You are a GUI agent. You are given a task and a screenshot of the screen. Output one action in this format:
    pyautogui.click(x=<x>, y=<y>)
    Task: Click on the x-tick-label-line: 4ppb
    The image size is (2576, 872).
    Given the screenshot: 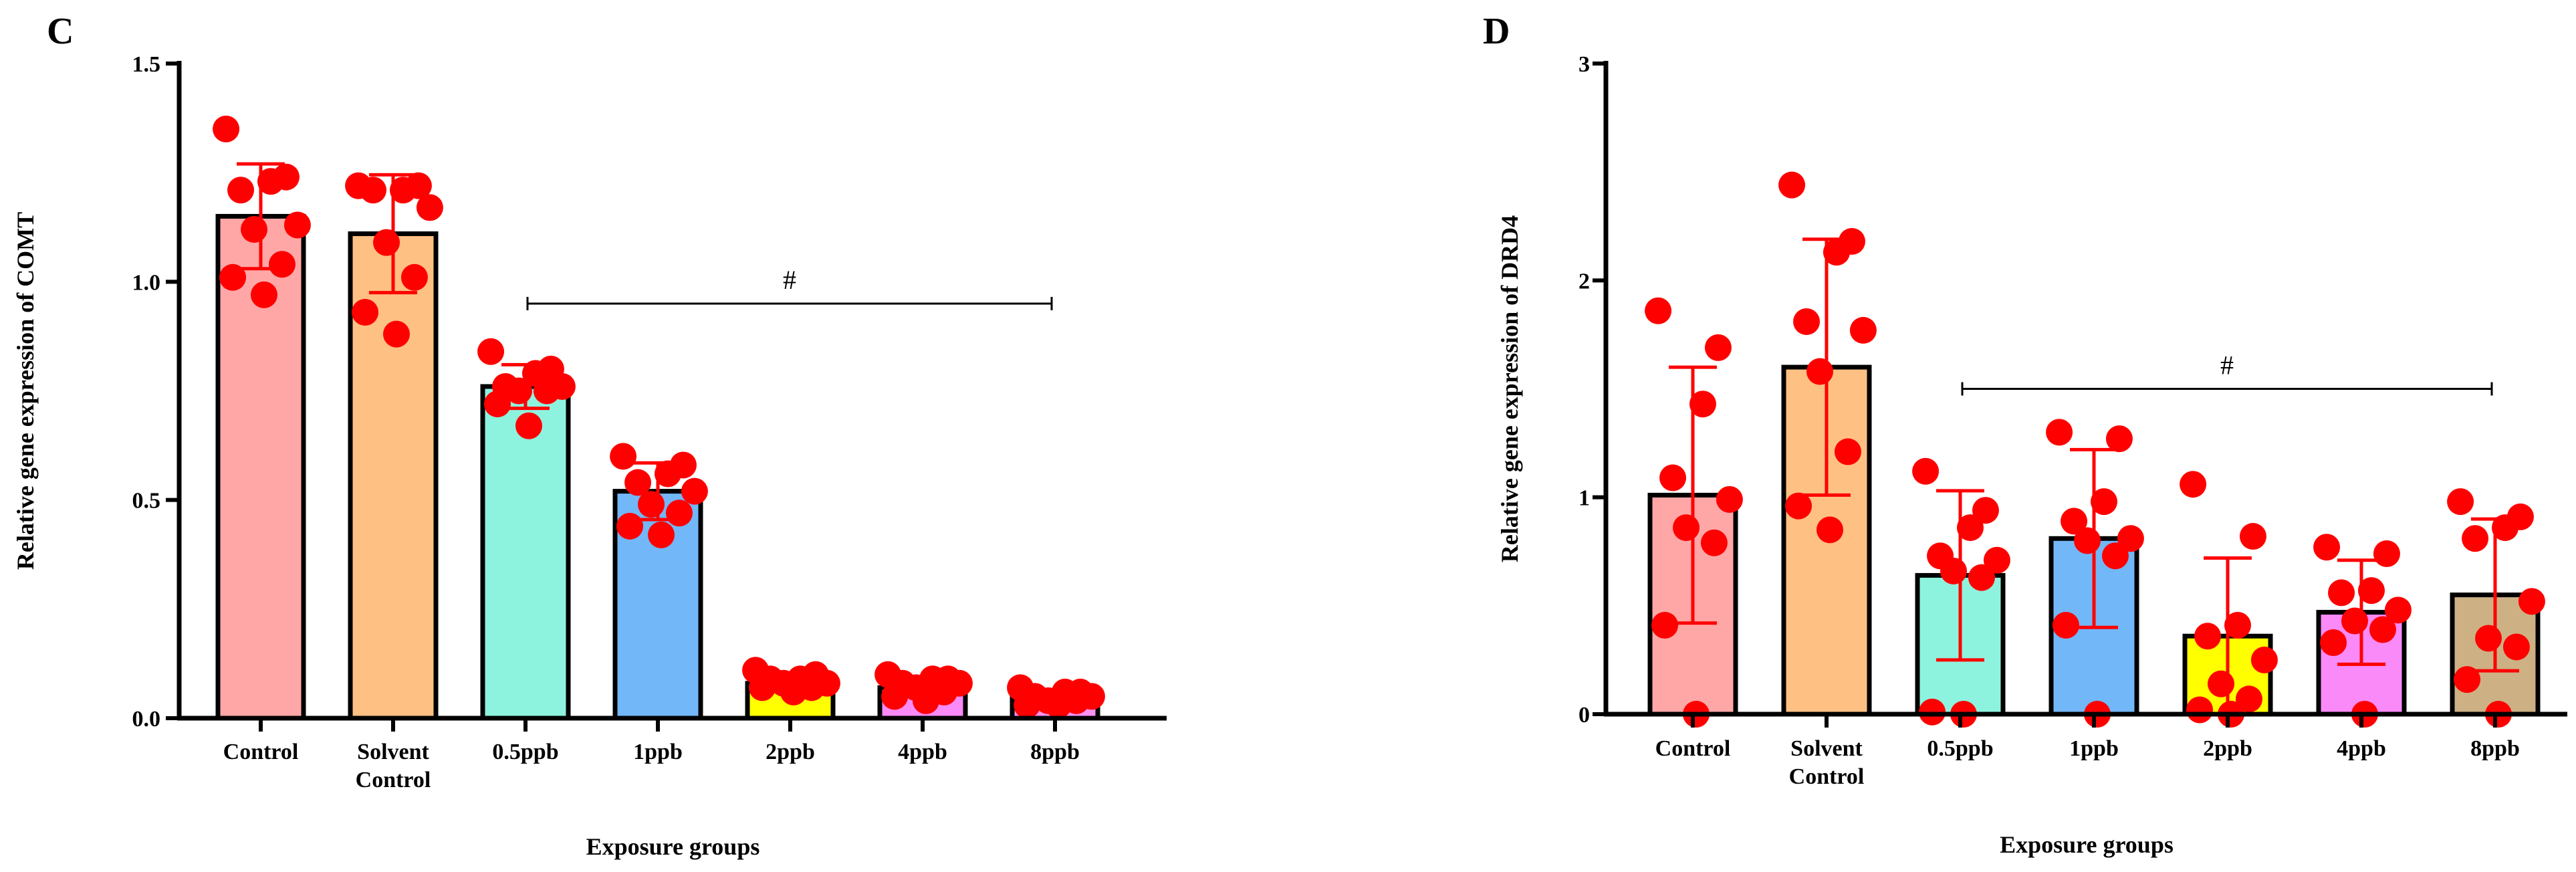 What is the action you would take?
    pyautogui.click(x=922, y=752)
    